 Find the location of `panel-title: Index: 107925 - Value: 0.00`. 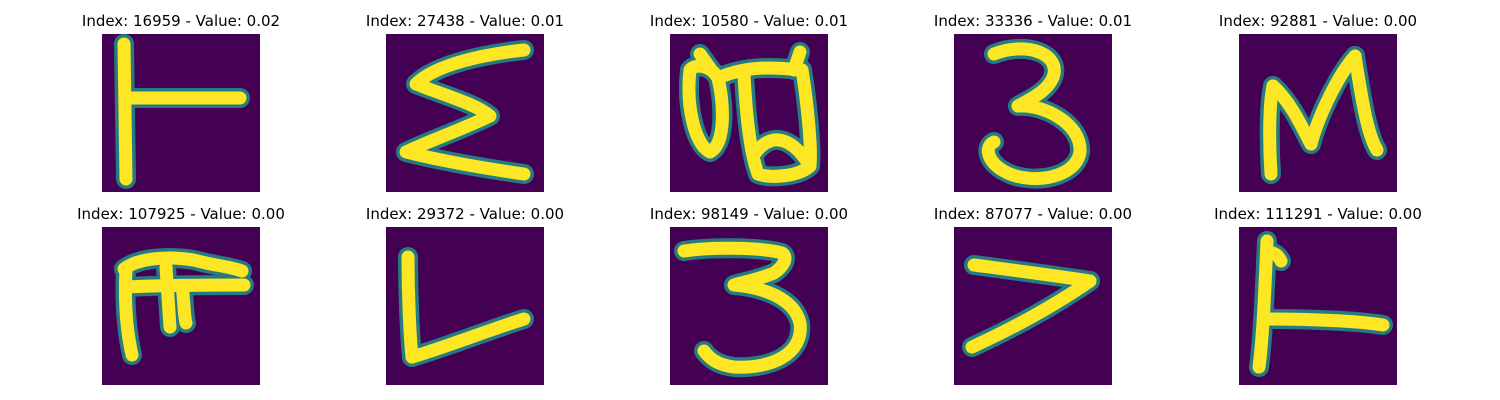

panel-title: Index: 107925 - Value: 0.00 is located at coordinates (181, 214).